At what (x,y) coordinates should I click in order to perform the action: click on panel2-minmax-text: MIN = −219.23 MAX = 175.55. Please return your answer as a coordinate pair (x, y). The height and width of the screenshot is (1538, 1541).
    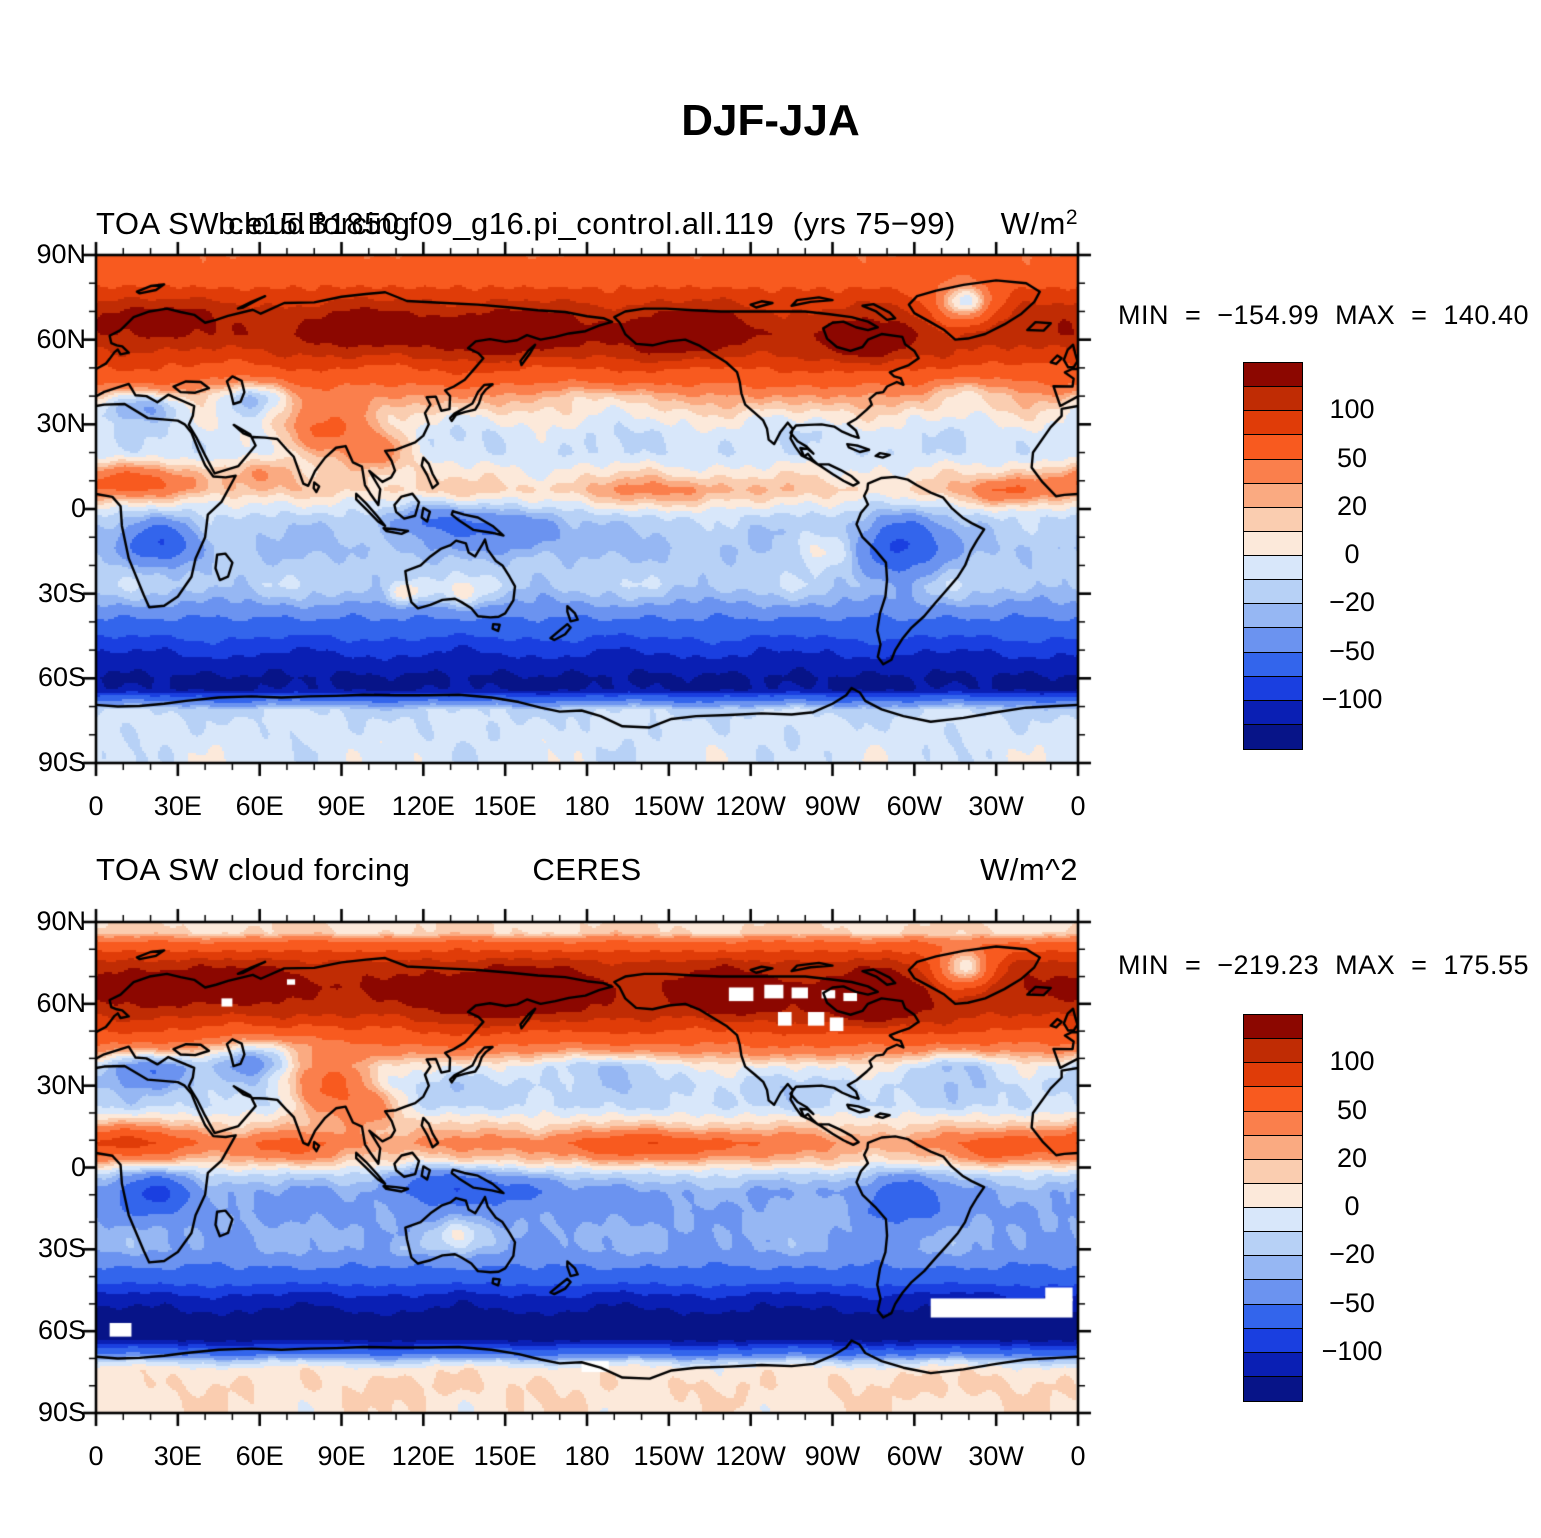
    Looking at the image, I should click on (1323, 965).